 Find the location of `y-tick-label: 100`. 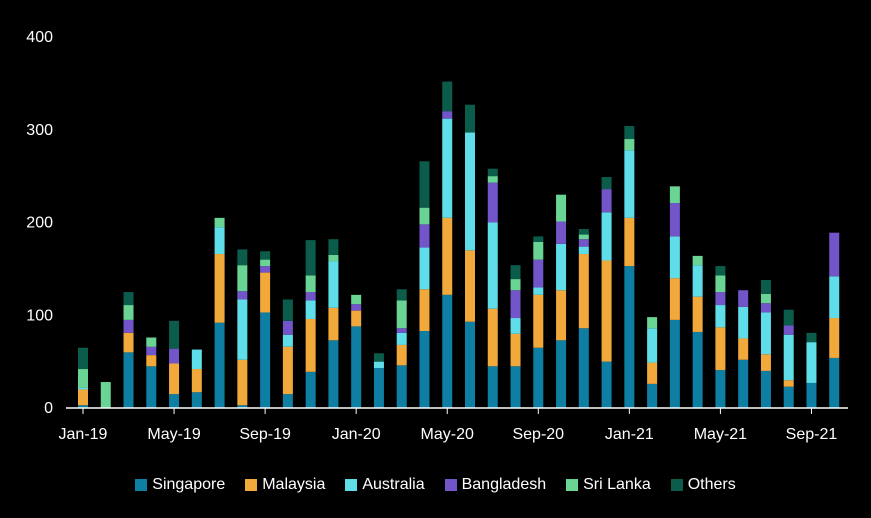

y-tick-label: 100 is located at coordinates (39, 315).